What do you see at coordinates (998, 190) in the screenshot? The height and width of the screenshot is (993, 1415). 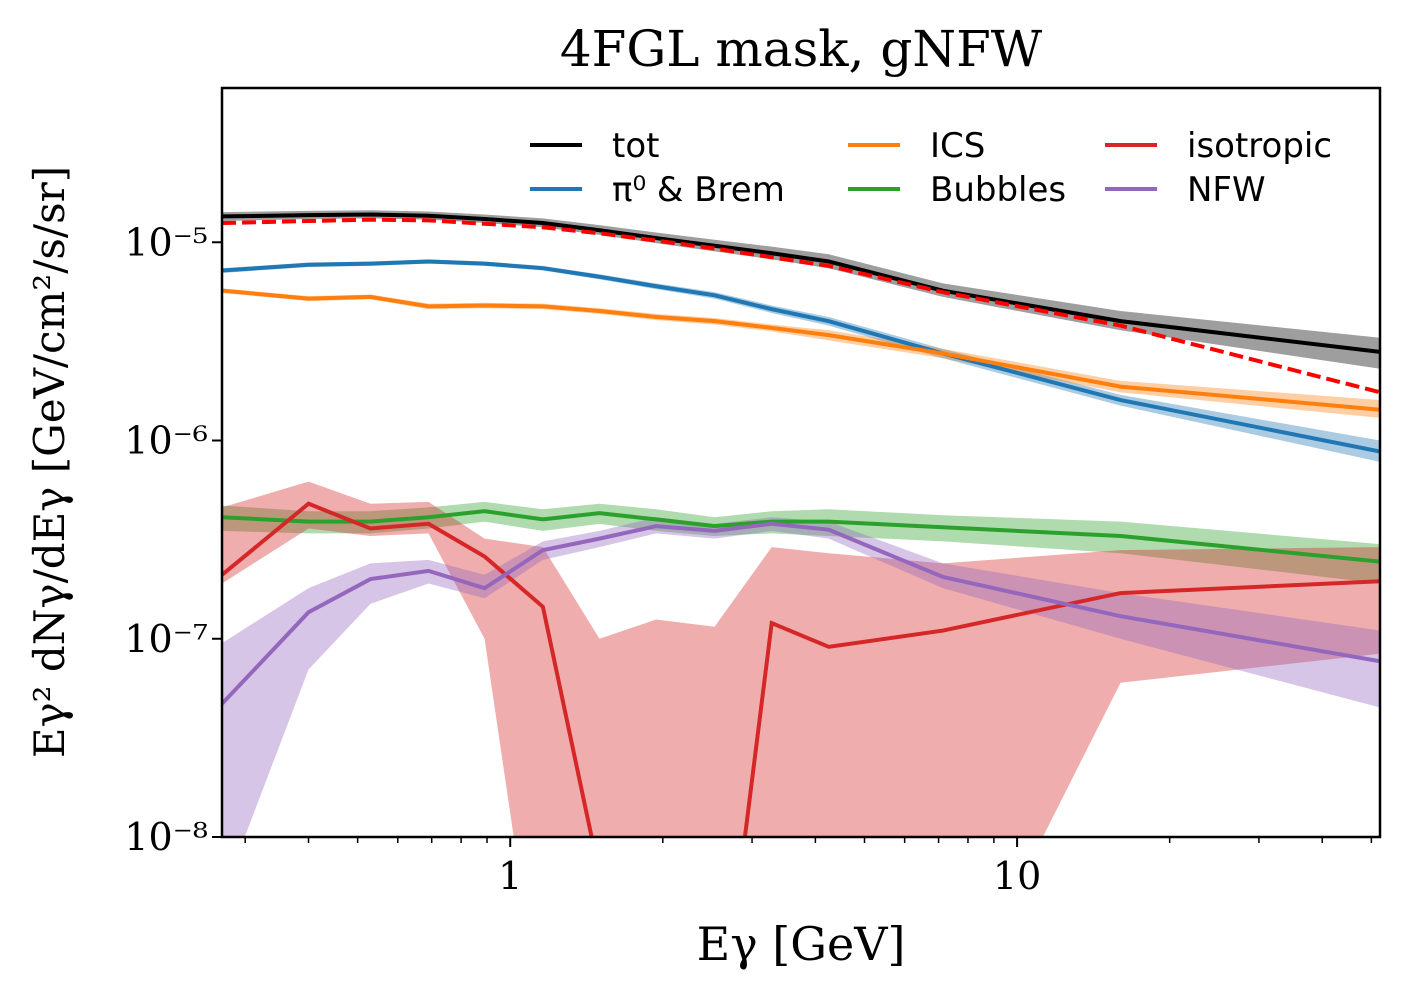 I see `legend-label: Bubbles` at bounding box center [998, 190].